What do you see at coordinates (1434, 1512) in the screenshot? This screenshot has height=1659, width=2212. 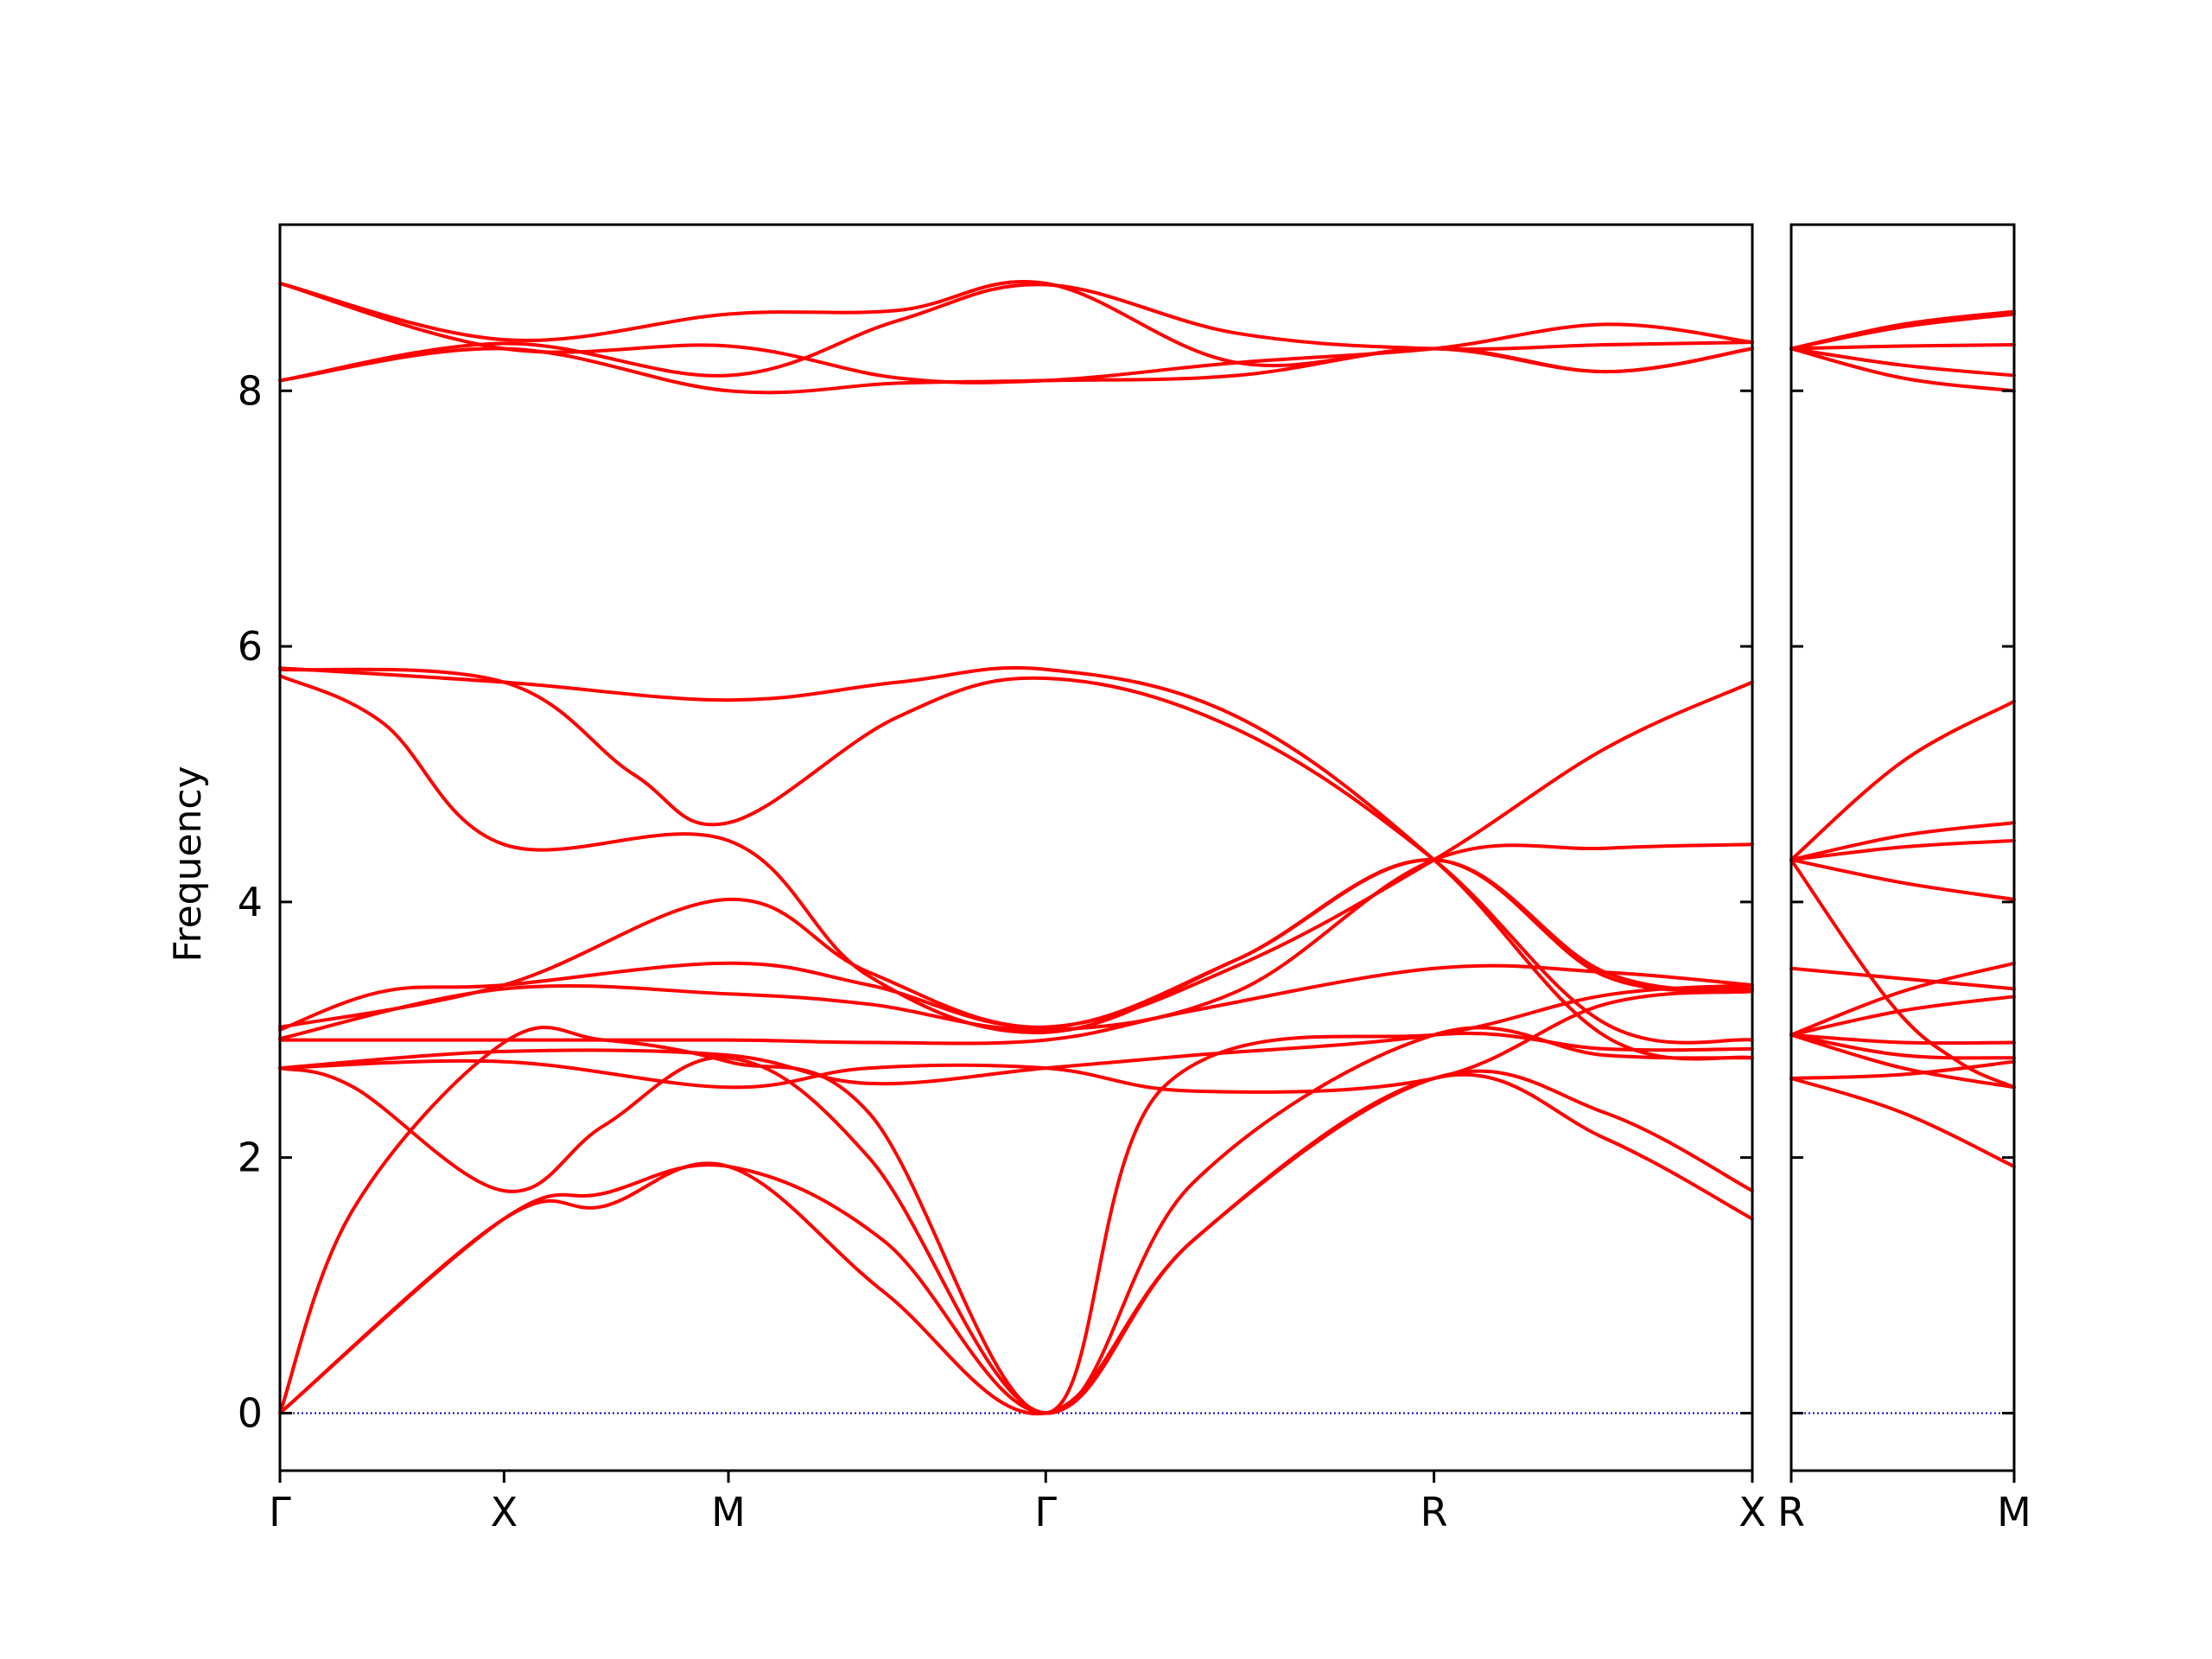 I see `main-xtick-label-4: R` at bounding box center [1434, 1512].